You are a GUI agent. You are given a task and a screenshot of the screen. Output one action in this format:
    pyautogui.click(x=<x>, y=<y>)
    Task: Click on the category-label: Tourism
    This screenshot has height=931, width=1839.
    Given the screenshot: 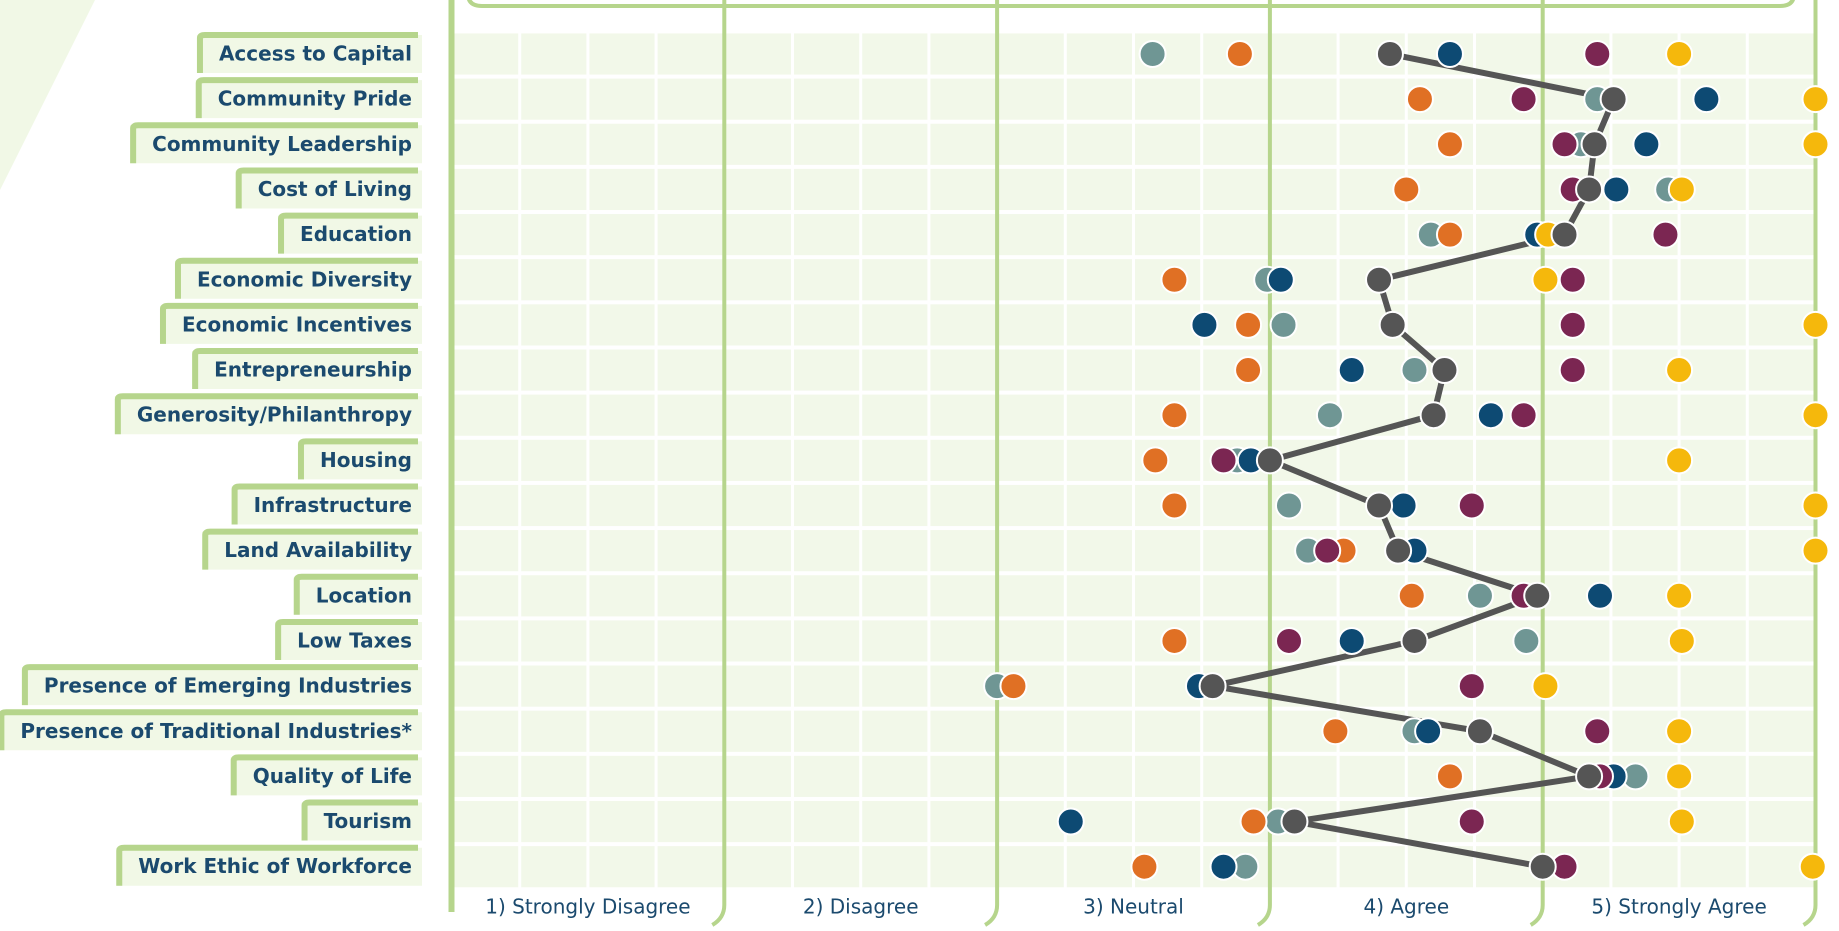 What is the action you would take?
    pyautogui.click(x=361, y=820)
    